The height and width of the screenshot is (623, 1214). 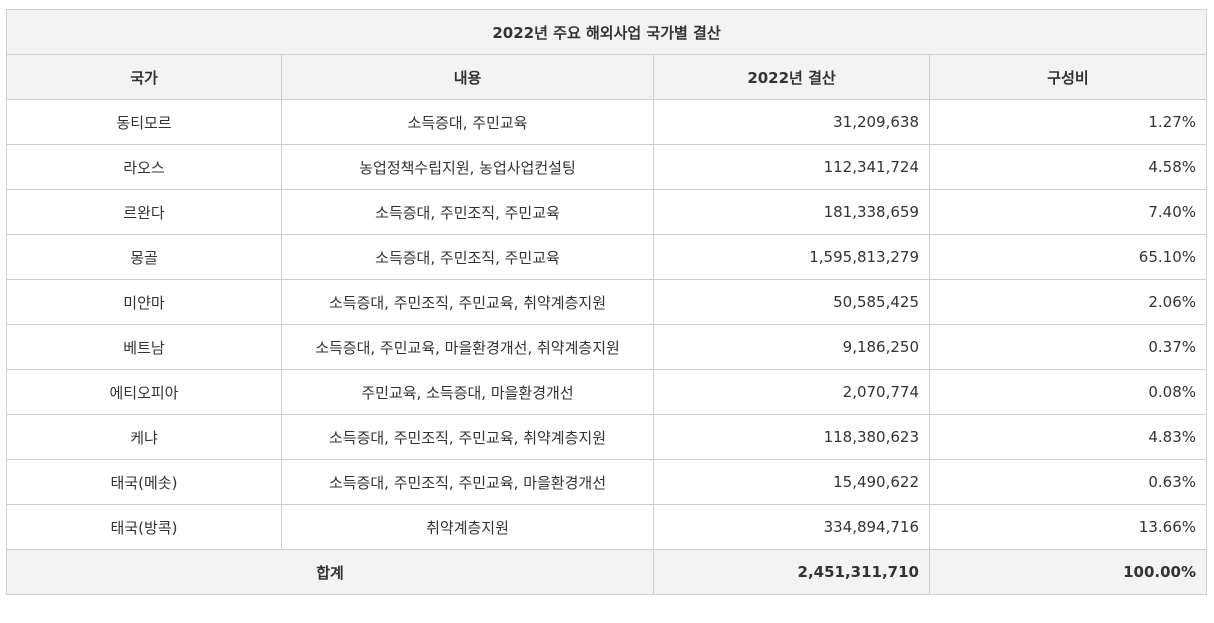 I want to click on table-title: 2022년 주요 해외사업 국가별 결산, so click(x=606, y=32).